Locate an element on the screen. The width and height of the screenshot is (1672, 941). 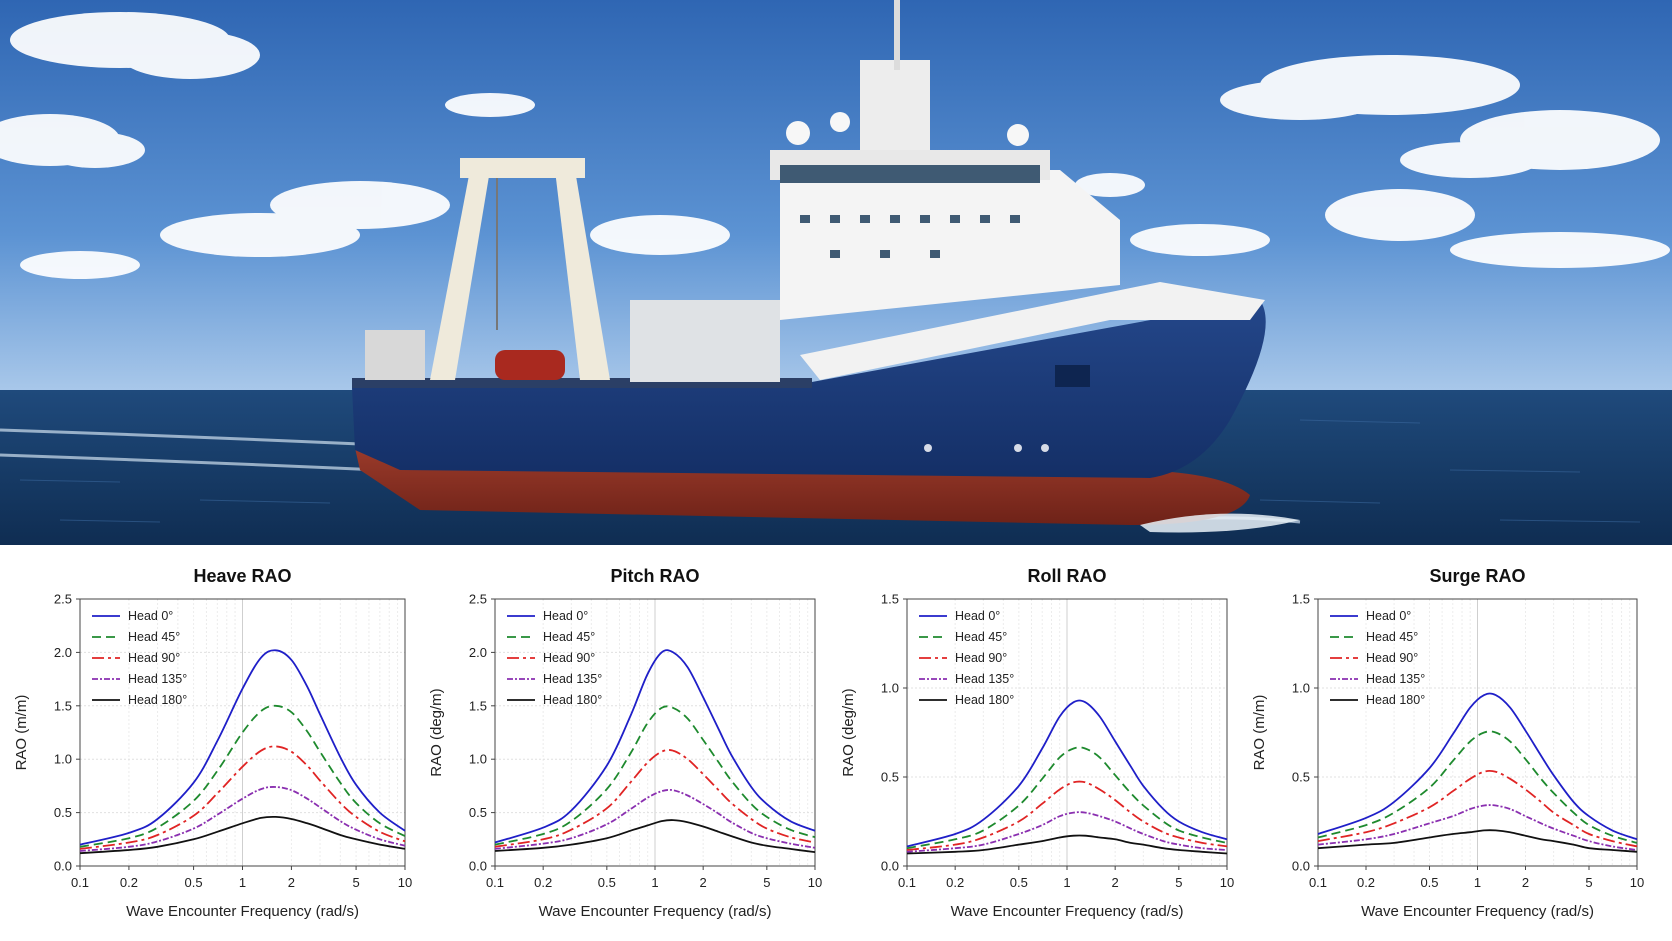
sea-ripples is located at coordinates (830, 471).